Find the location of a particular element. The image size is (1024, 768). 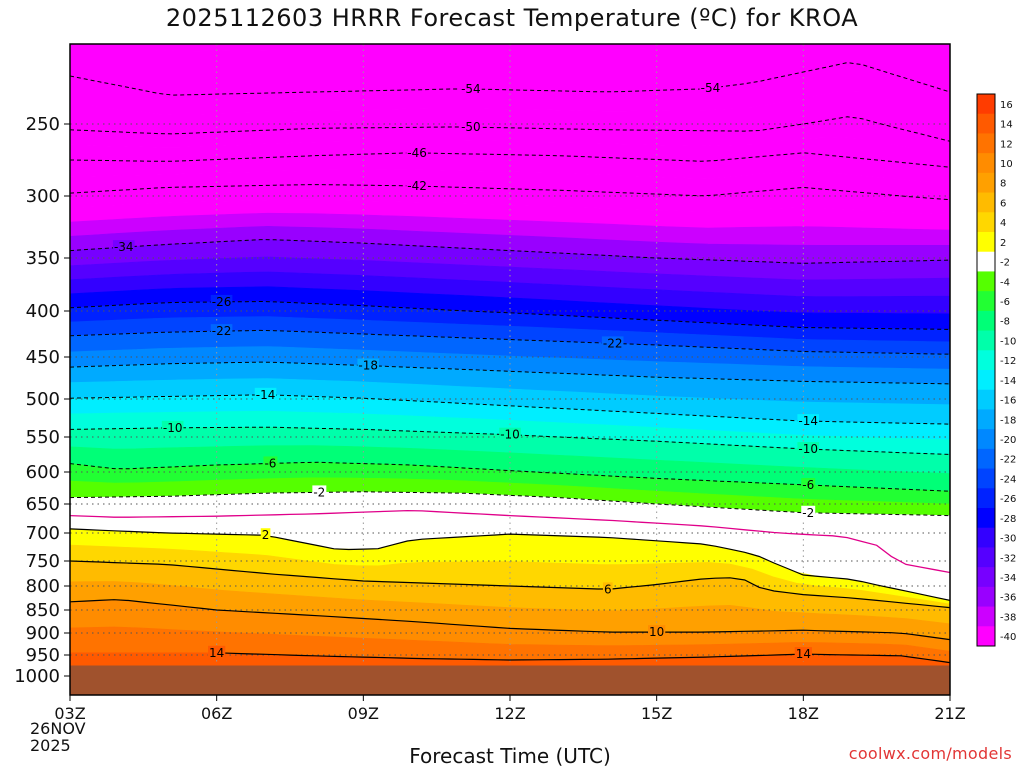

y-tick-label: 950 is located at coordinates (43, 655).